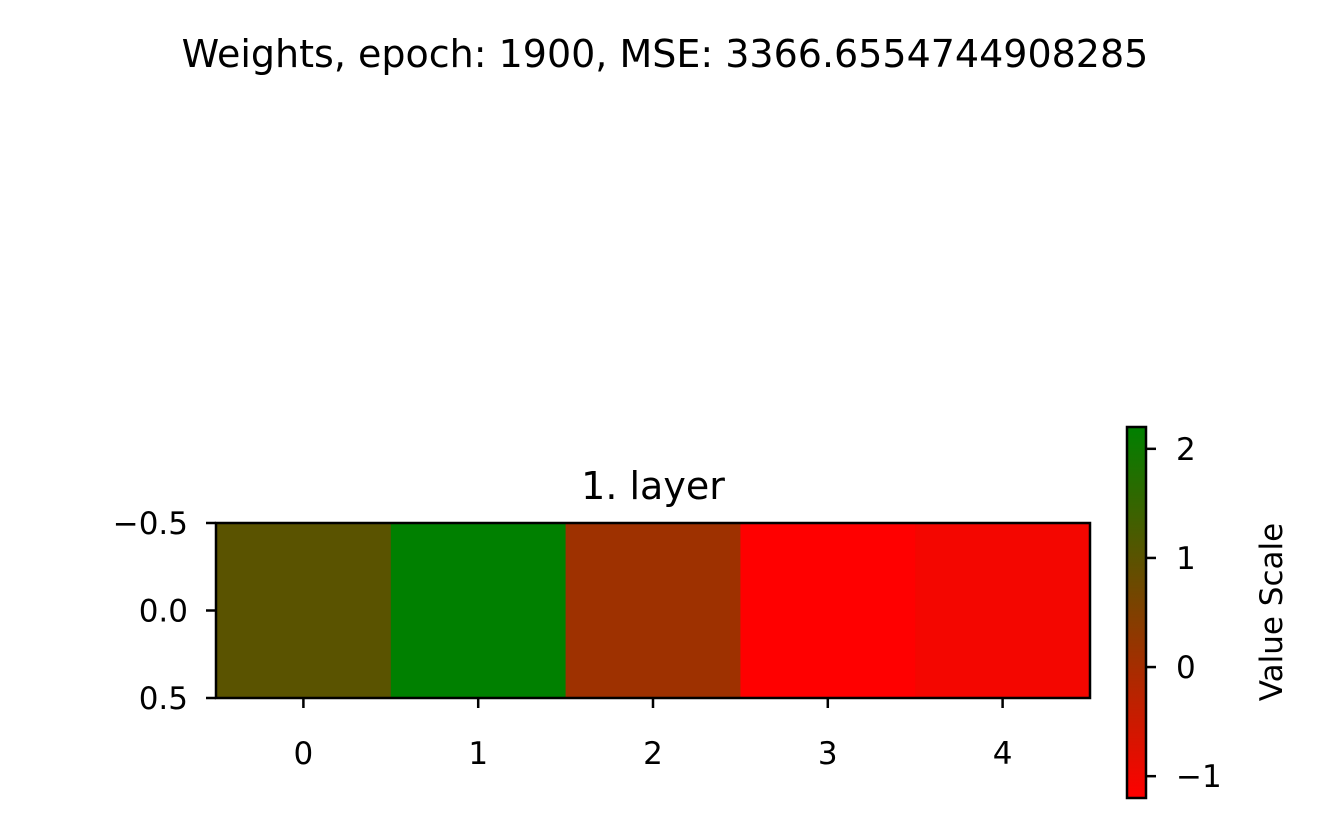 This screenshot has height=835, width=1331. I want to click on axes-title: 1. layer, so click(653, 486).